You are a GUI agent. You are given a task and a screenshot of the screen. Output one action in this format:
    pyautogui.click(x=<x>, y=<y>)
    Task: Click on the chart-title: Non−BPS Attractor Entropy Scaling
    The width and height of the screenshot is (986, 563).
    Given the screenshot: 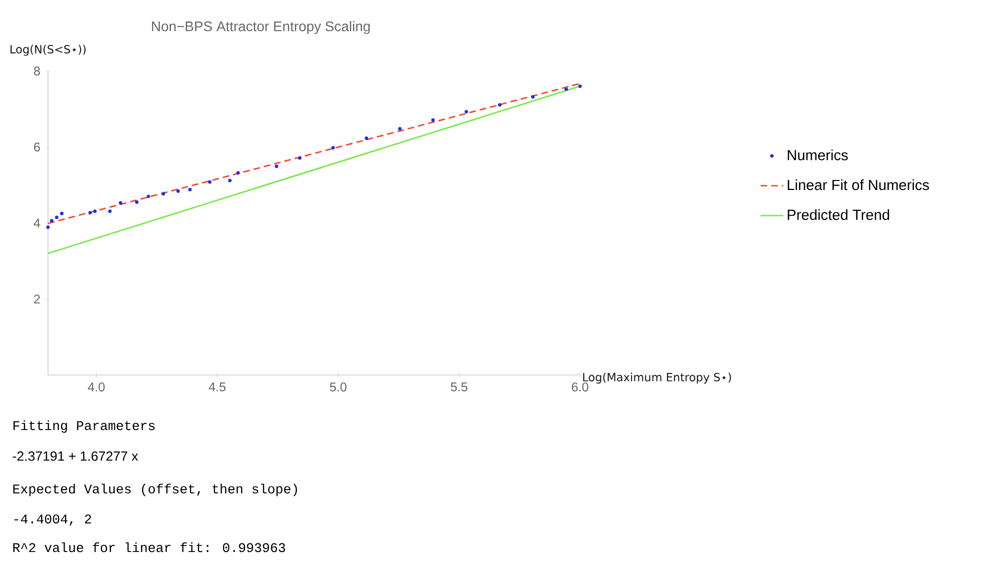 What is the action you would take?
    pyautogui.click(x=261, y=27)
    